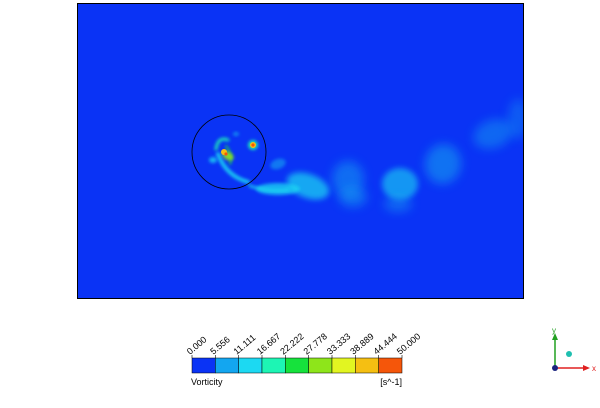  I want to click on origin-dot-icon, so click(555, 368).